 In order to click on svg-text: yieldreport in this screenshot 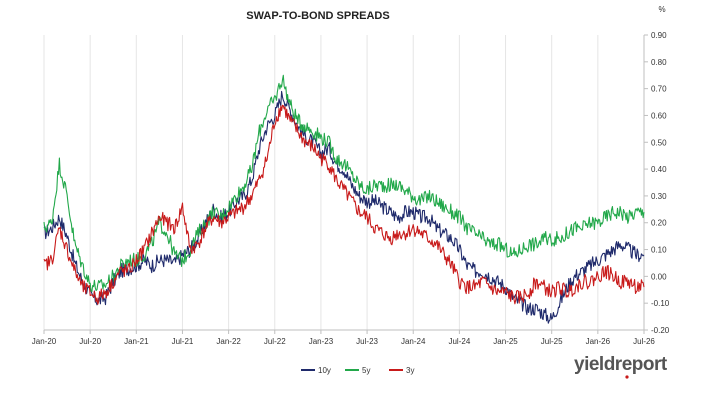, I will do `click(621, 364)`.